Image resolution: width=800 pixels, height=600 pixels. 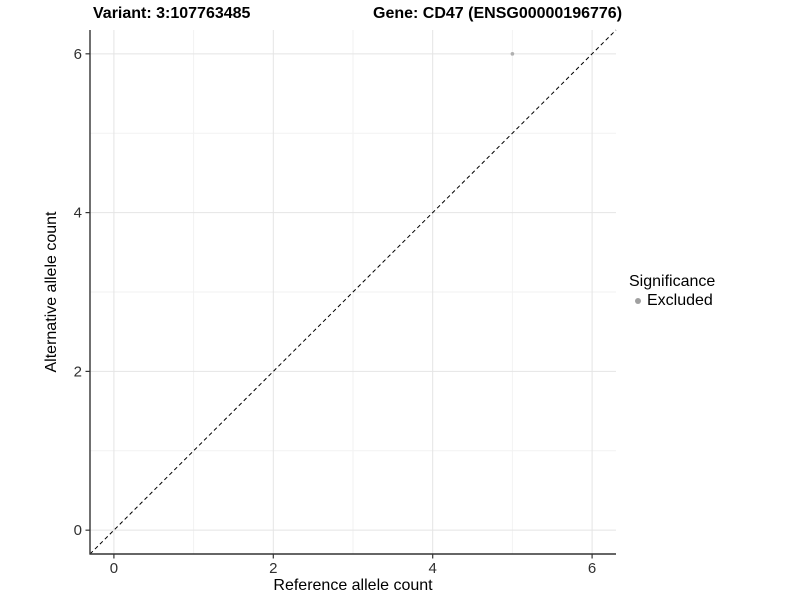 I want to click on legend-item-label: Excluded, so click(x=680, y=300).